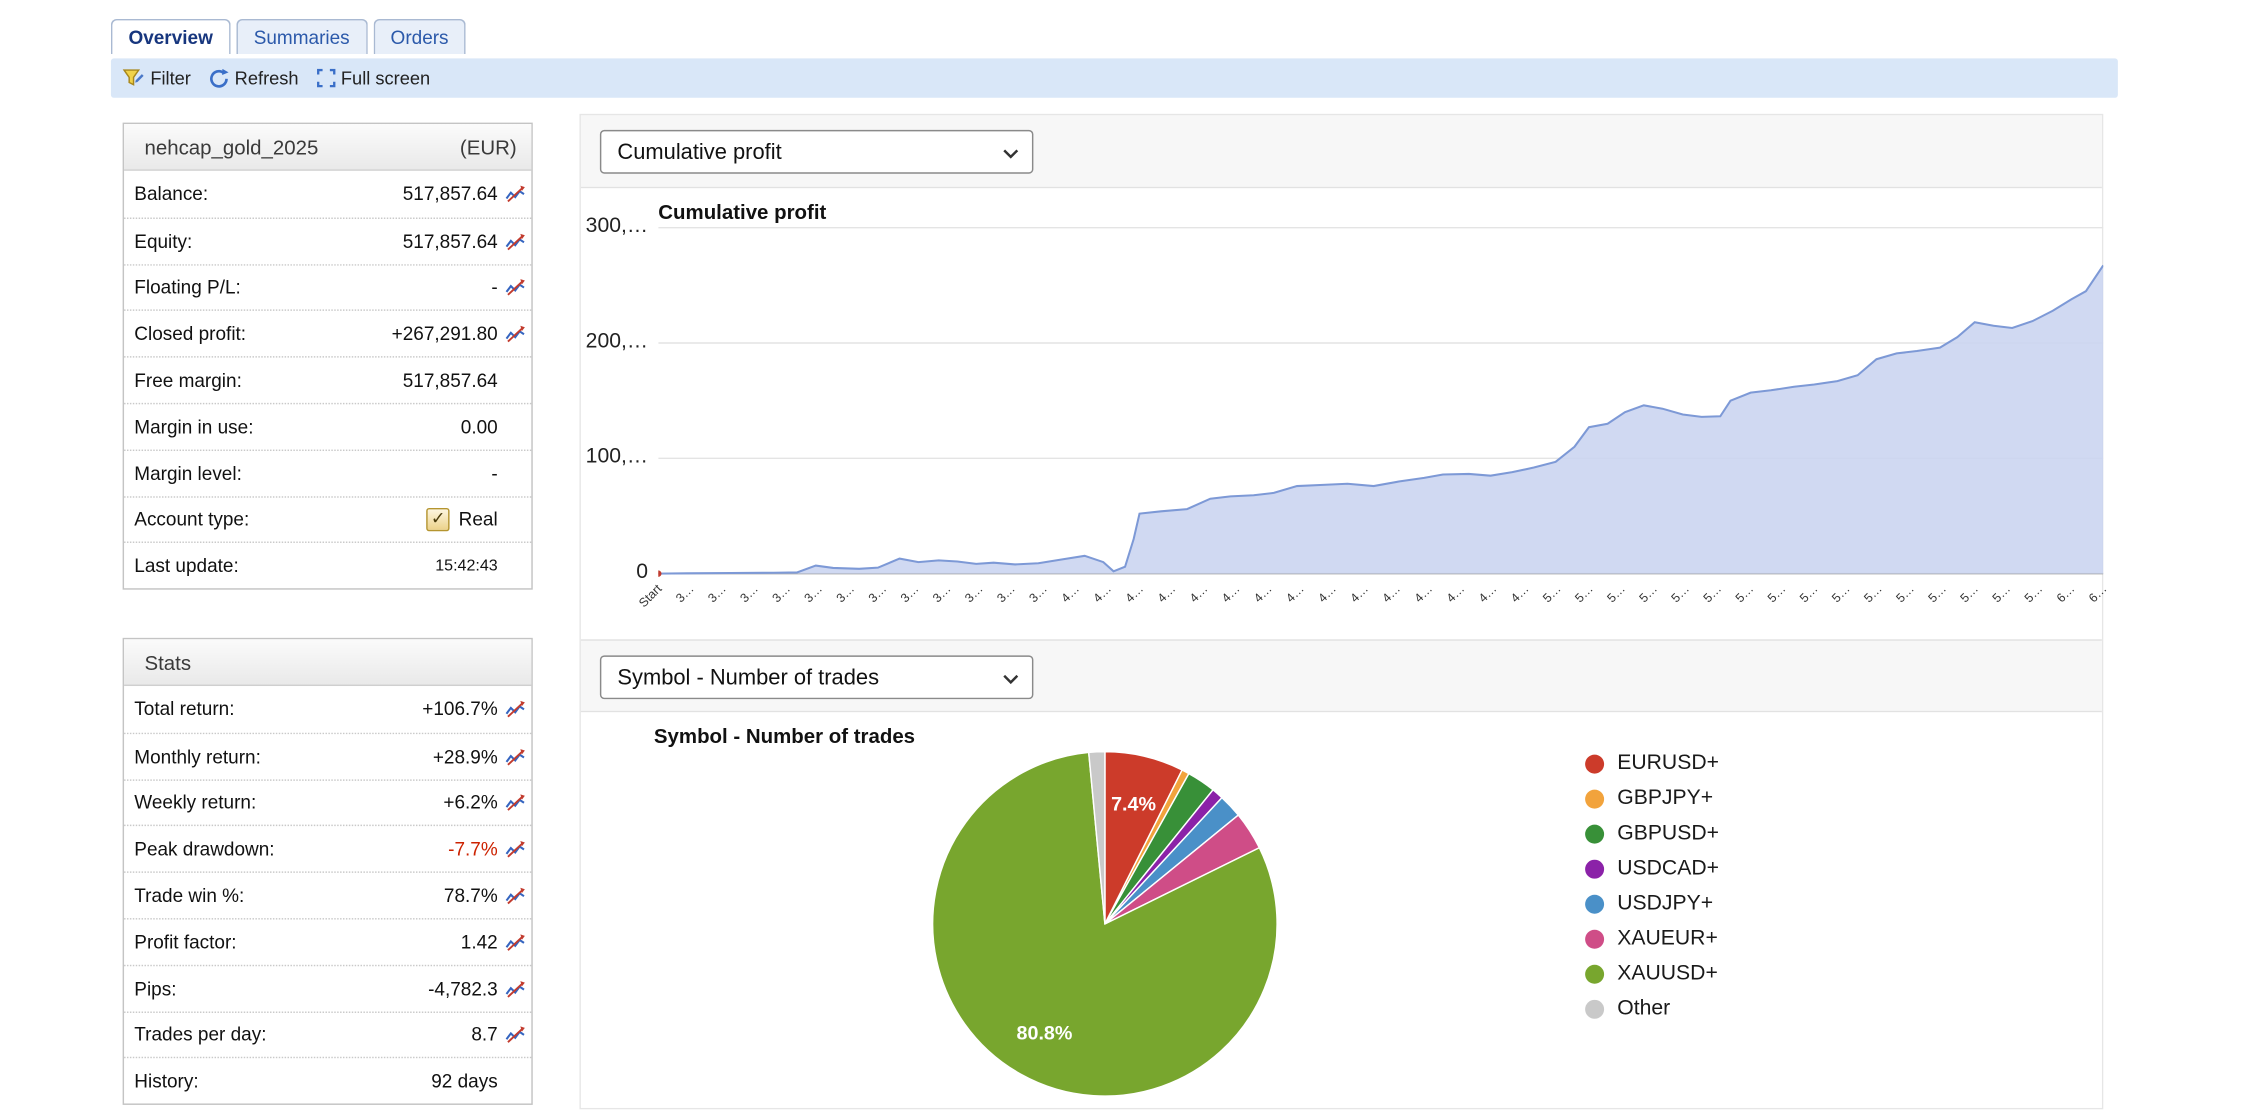  Describe the element at coordinates (1668, 833) in the screenshot. I see `legend-label: GBPUSD+` at that location.